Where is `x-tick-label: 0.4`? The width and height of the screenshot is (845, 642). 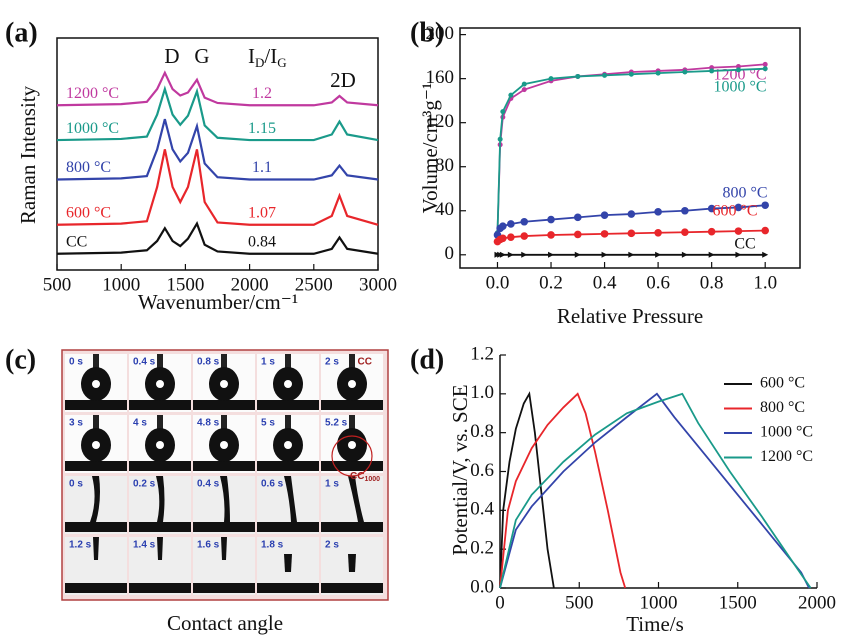
x-tick-label: 0.4 is located at coordinates (605, 282).